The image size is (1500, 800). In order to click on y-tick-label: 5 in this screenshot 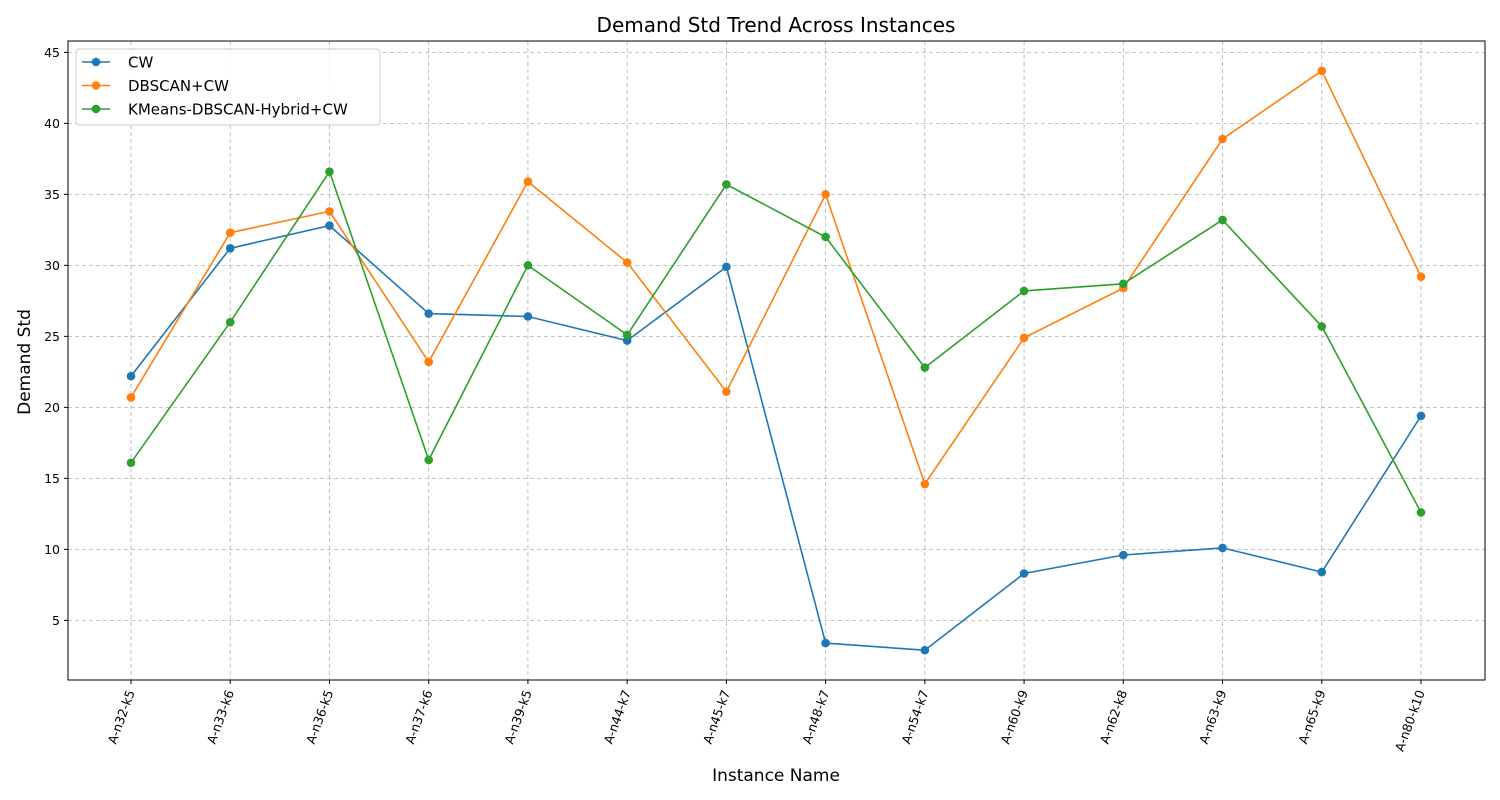, I will do `click(56, 620)`.